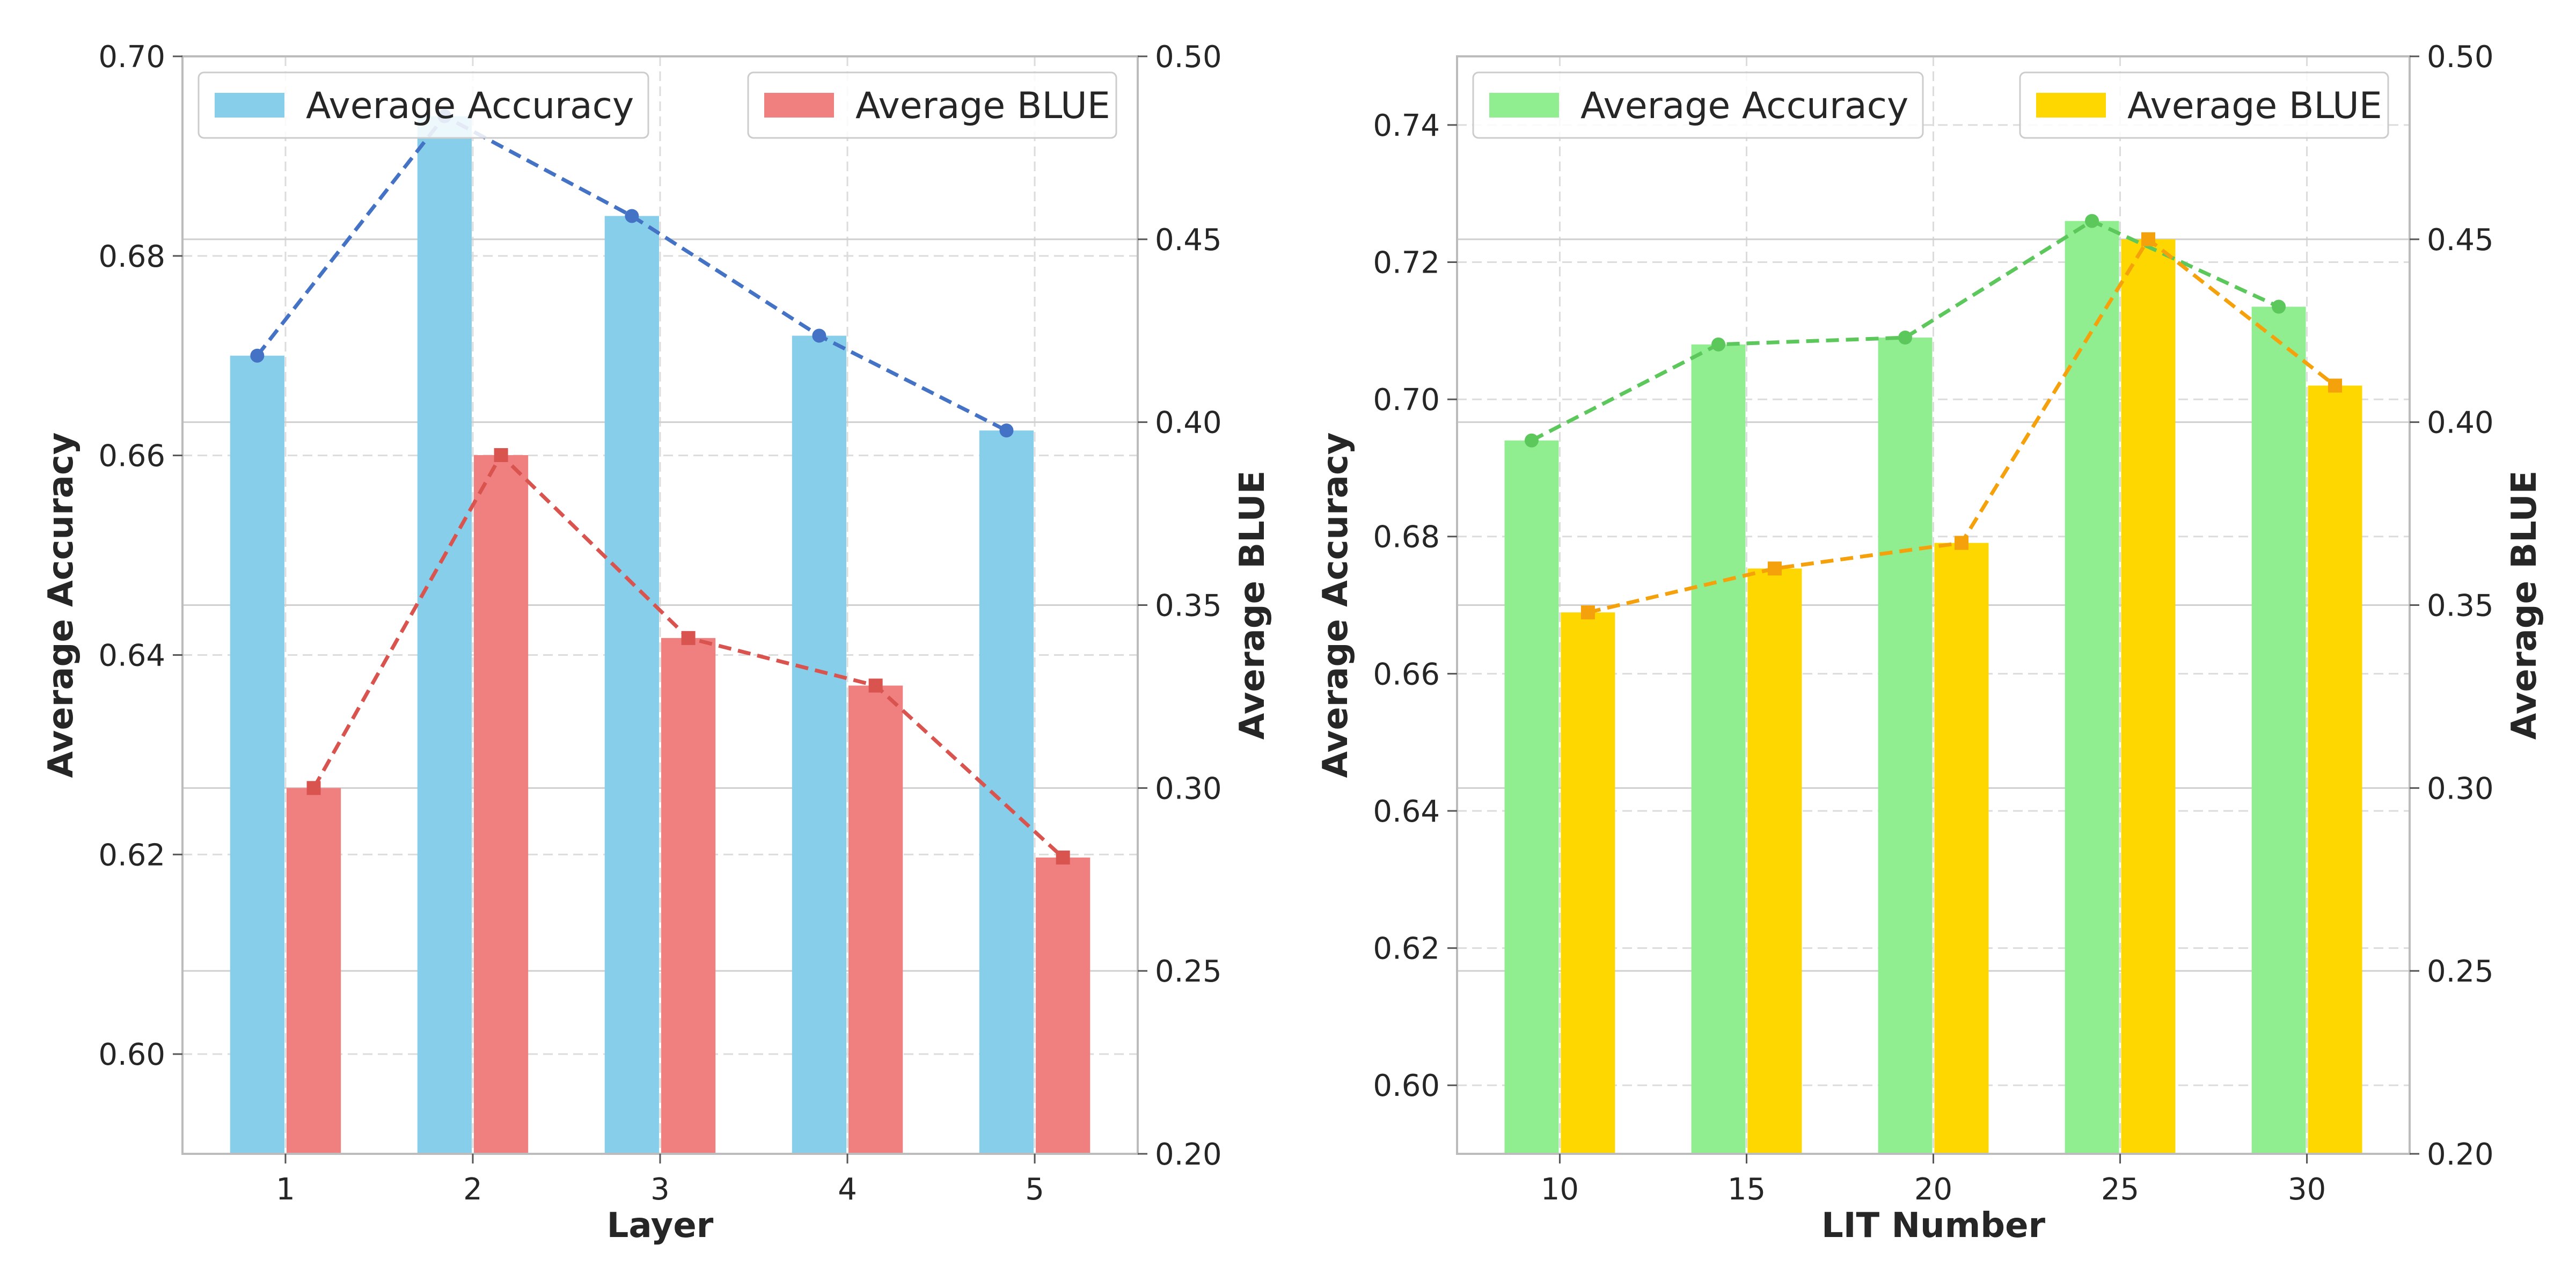  Describe the element at coordinates (1034, 1189) in the screenshot. I see `x-tick-label: 5` at that location.